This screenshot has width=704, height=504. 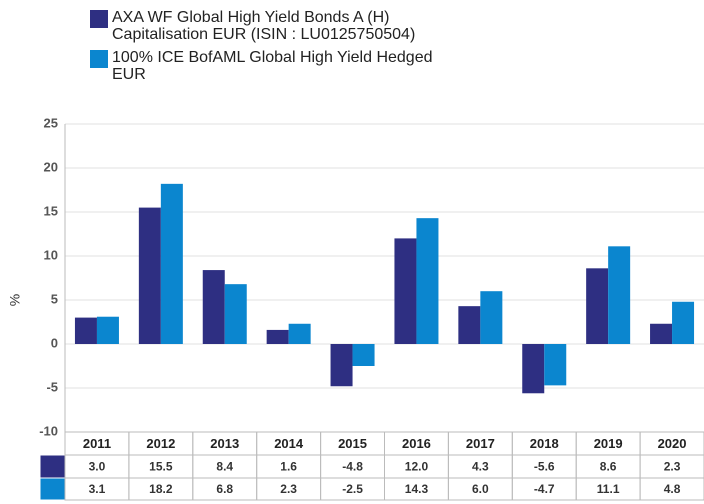 I want to click on y-tick-label: 15, so click(x=51, y=210).